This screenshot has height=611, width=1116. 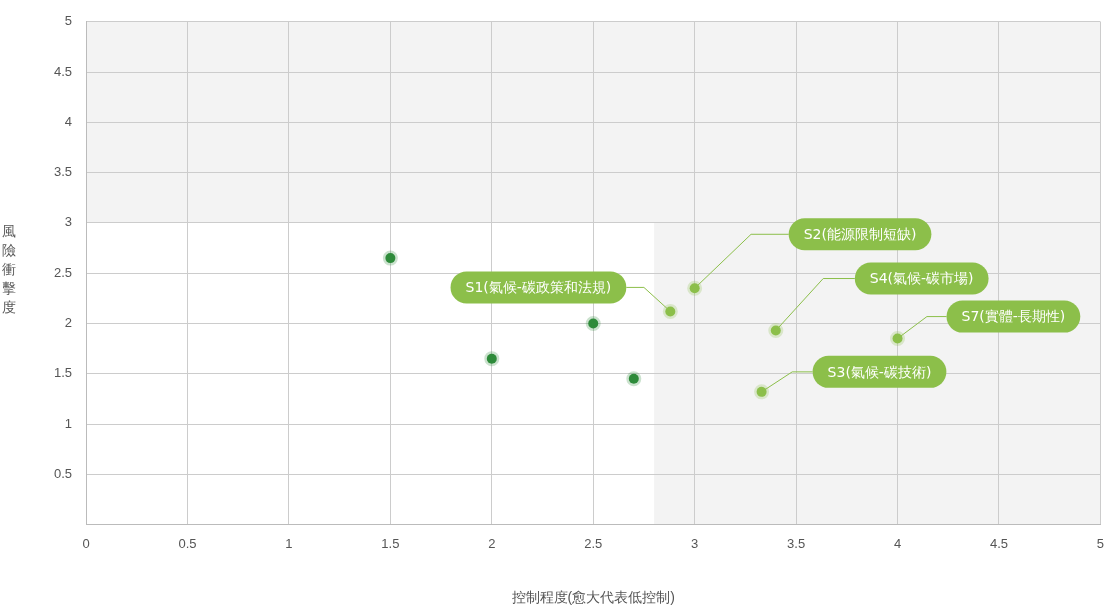 I want to click on y-tick-label: 4.5, so click(x=63, y=71).